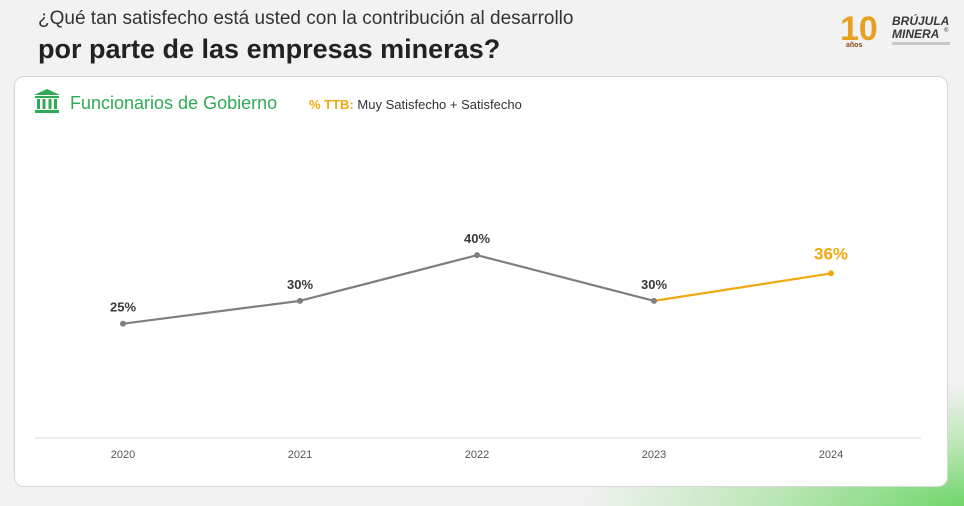  Describe the element at coordinates (915, 34) in the screenshot. I see `logo-brand-line-2: MINERA` at that location.